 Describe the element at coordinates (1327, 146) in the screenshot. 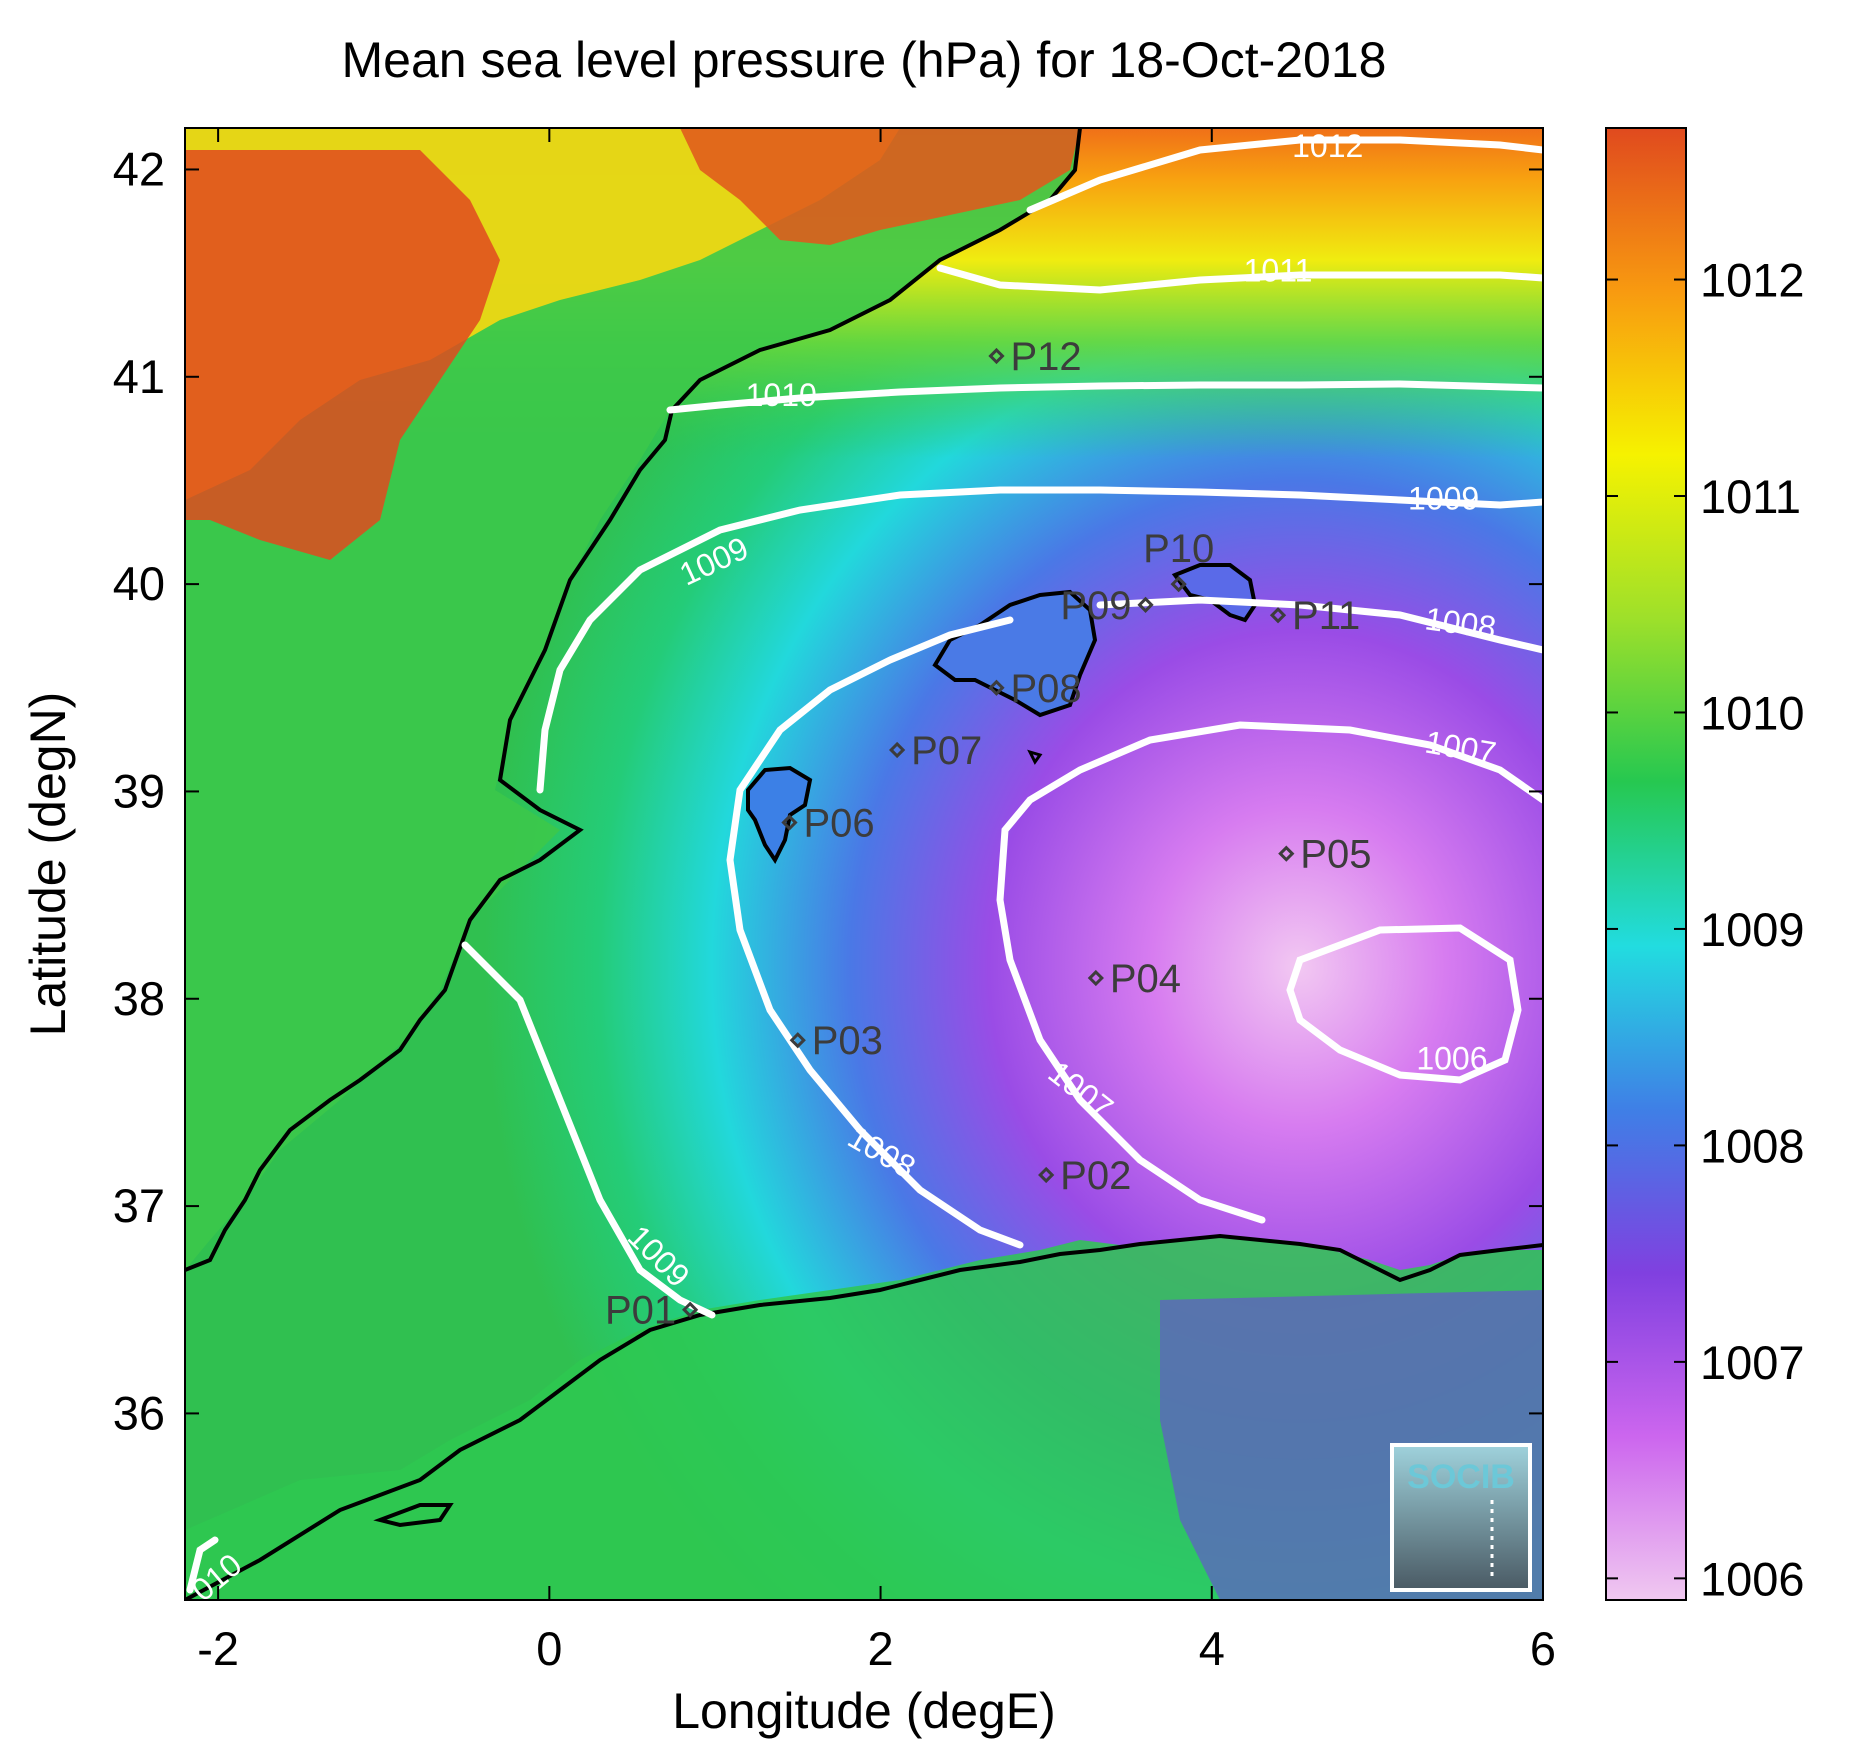

I see `contour-label: 1012` at that location.